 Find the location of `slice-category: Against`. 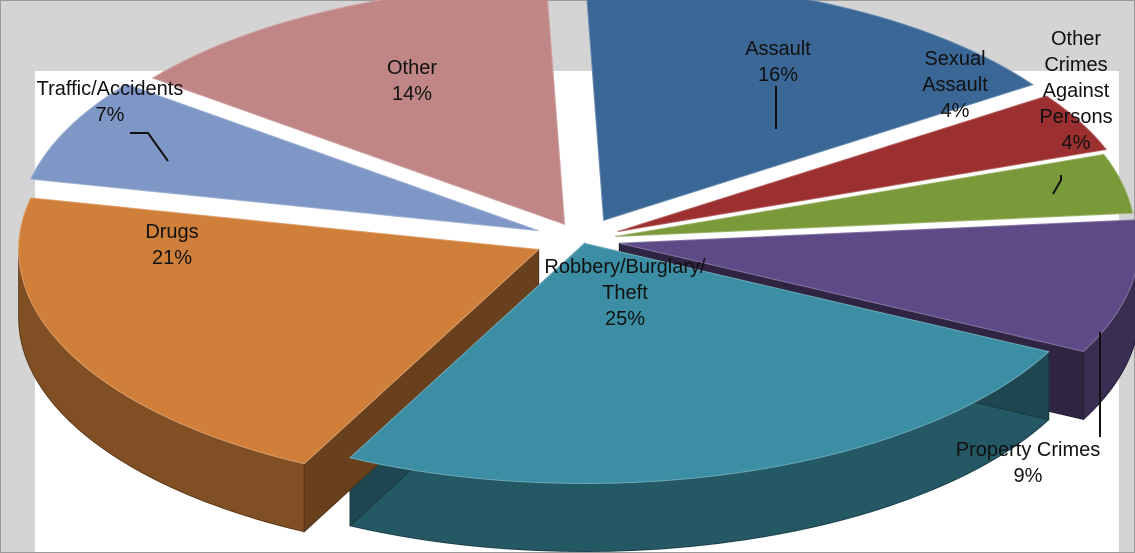

slice-category: Against is located at coordinates (1076, 91).